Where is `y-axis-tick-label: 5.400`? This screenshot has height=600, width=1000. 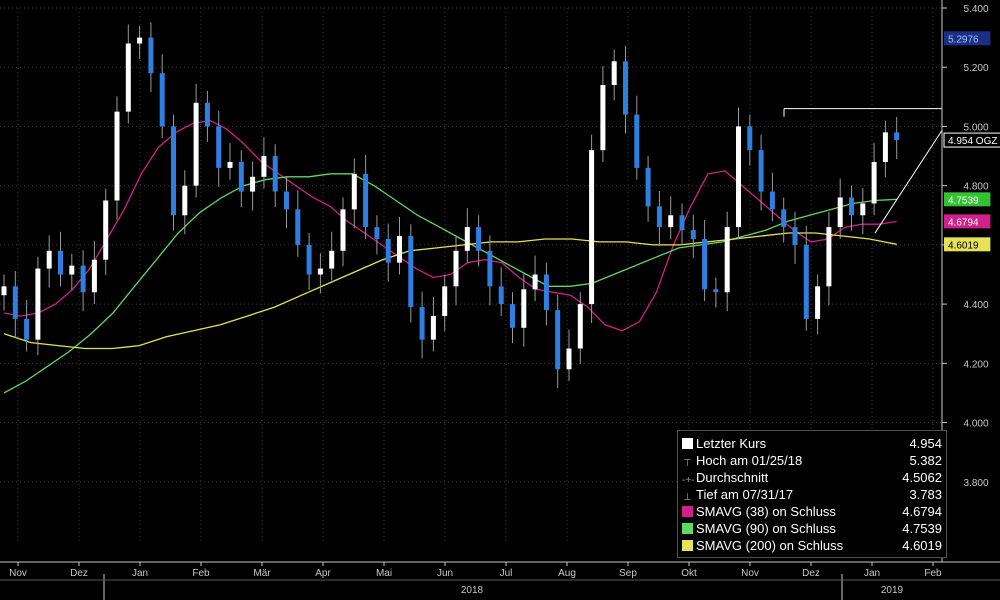
y-axis-tick-label: 5.400 is located at coordinates (975, 9).